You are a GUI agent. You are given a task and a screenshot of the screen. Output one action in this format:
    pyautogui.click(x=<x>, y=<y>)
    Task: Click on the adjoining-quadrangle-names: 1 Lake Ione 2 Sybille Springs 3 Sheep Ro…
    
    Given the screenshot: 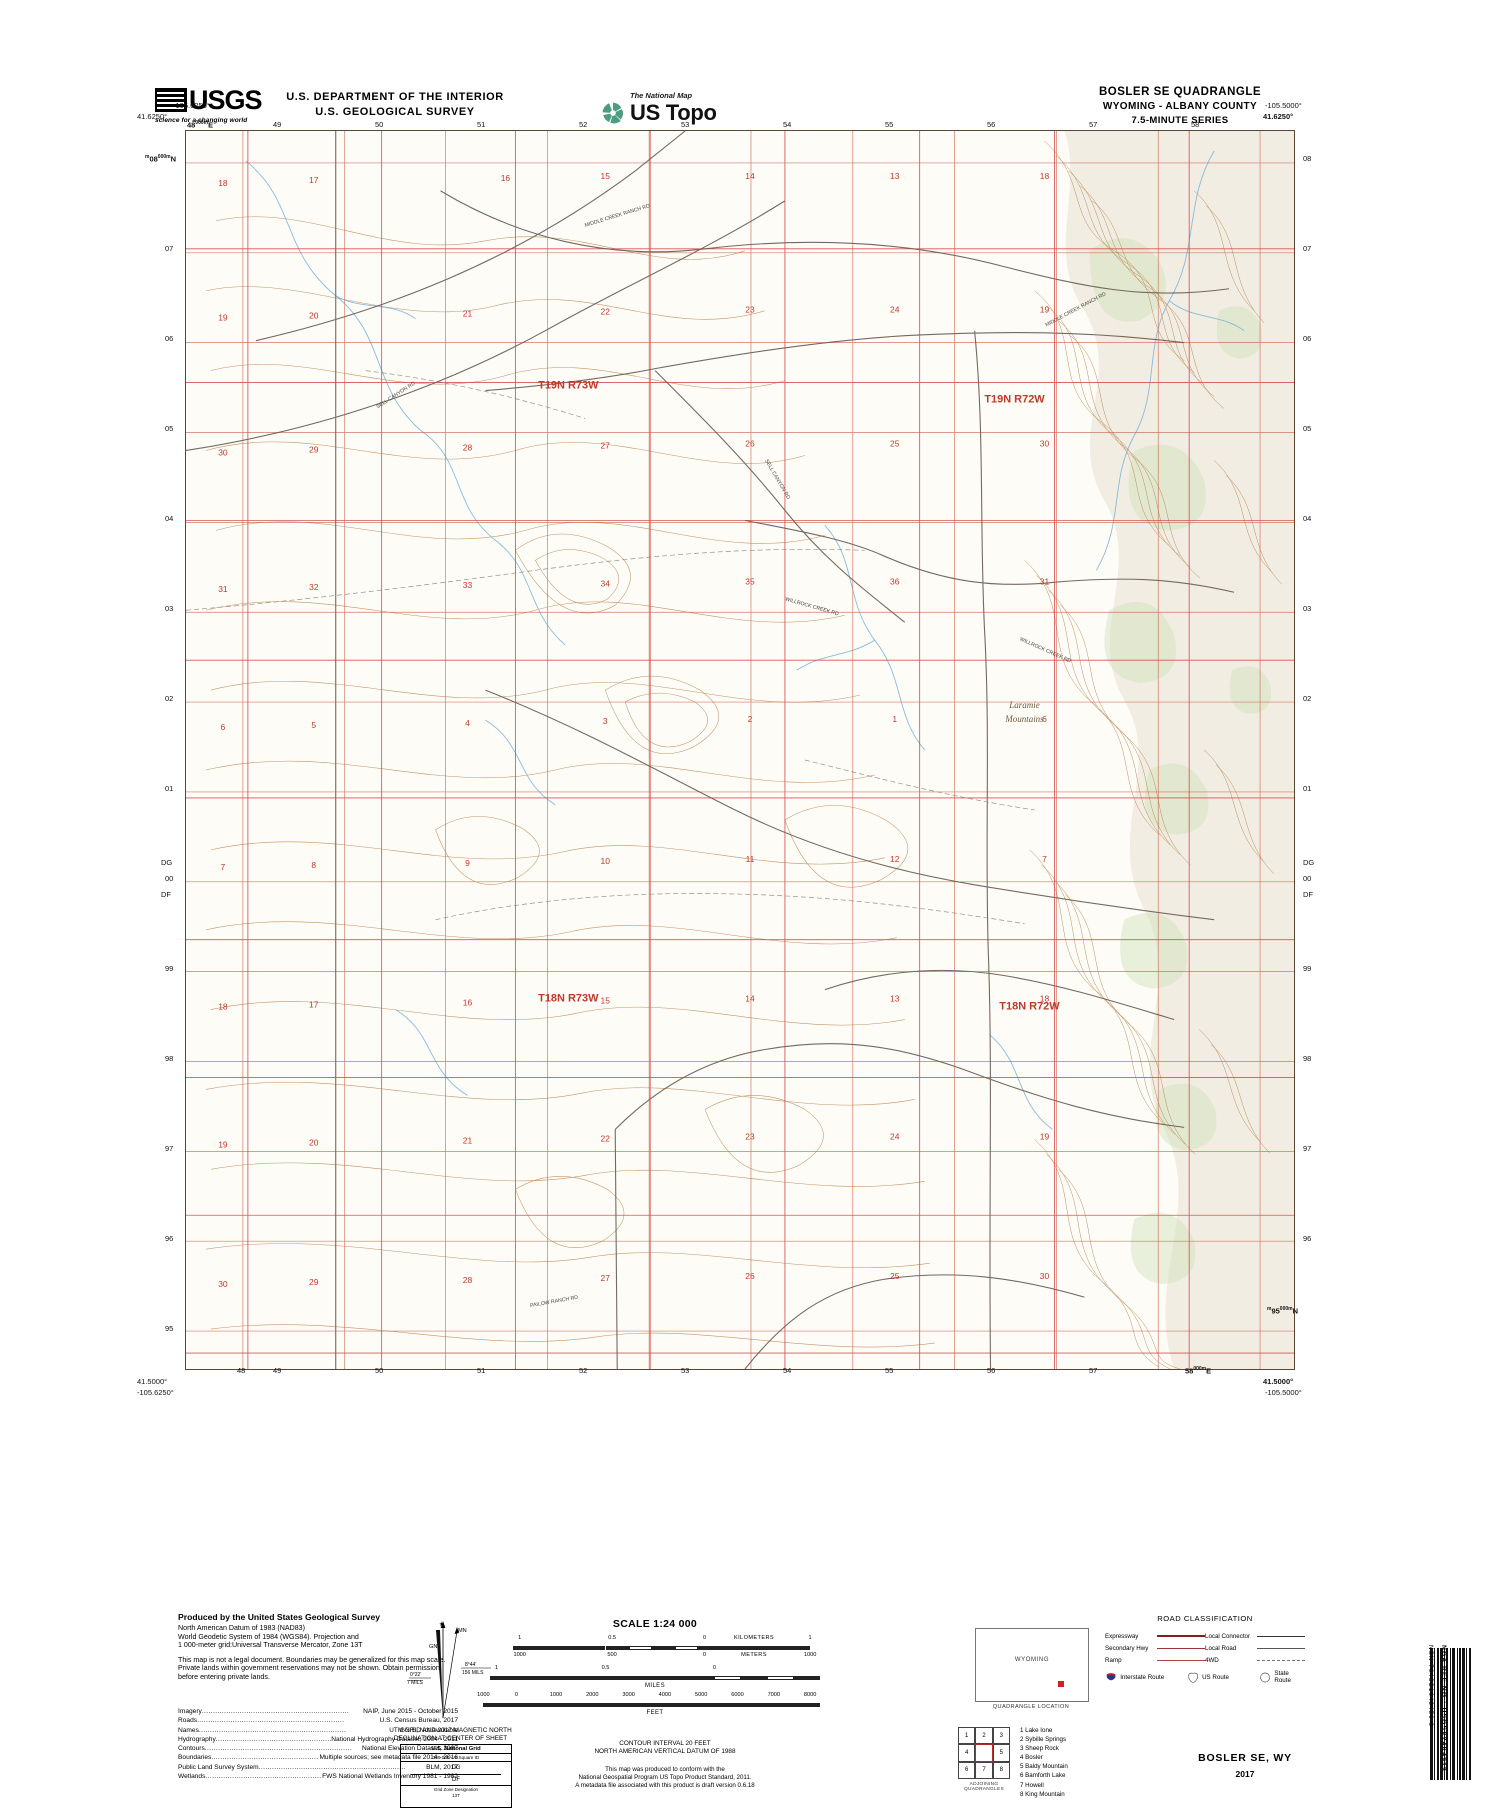 What is the action you would take?
    pyautogui.click(x=1044, y=1762)
    